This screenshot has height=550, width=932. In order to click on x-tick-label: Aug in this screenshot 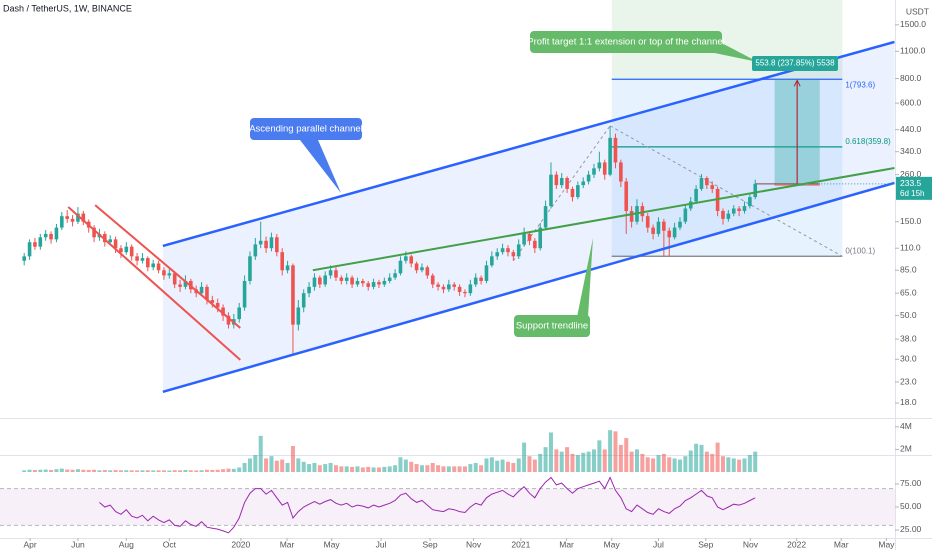, I will do `click(126, 544)`.